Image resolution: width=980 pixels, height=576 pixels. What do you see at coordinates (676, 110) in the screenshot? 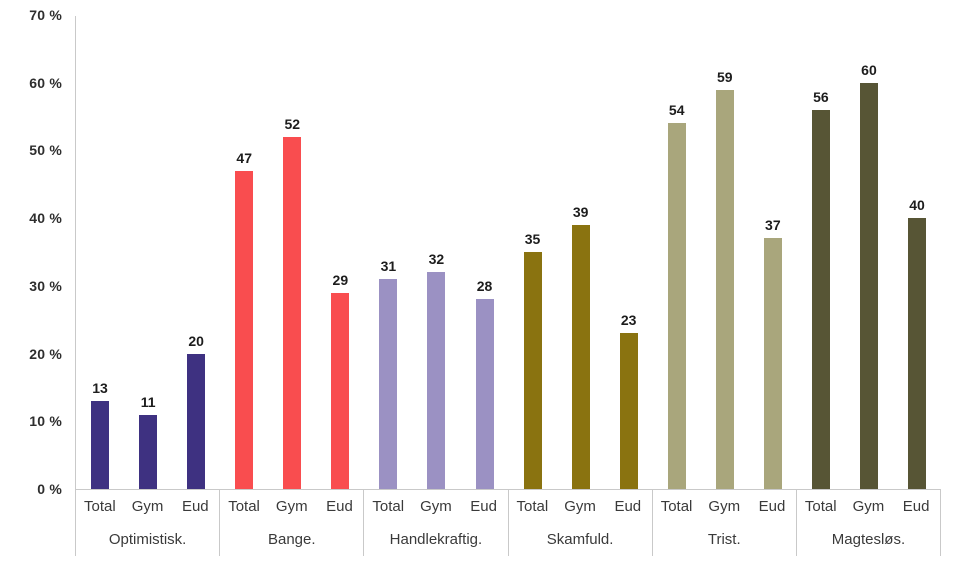
I see `bar-value-label: 54` at bounding box center [676, 110].